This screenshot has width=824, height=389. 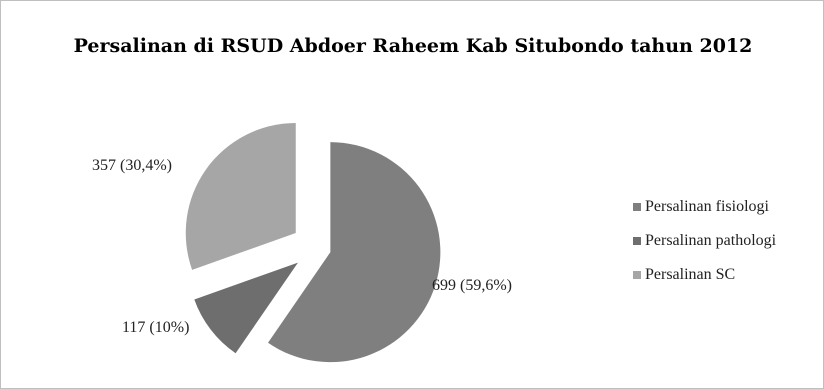 What do you see at coordinates (711, 240) in the screenshot?
I see `legend-label: Persalinan pathologi` at bounding box center [711, 240].